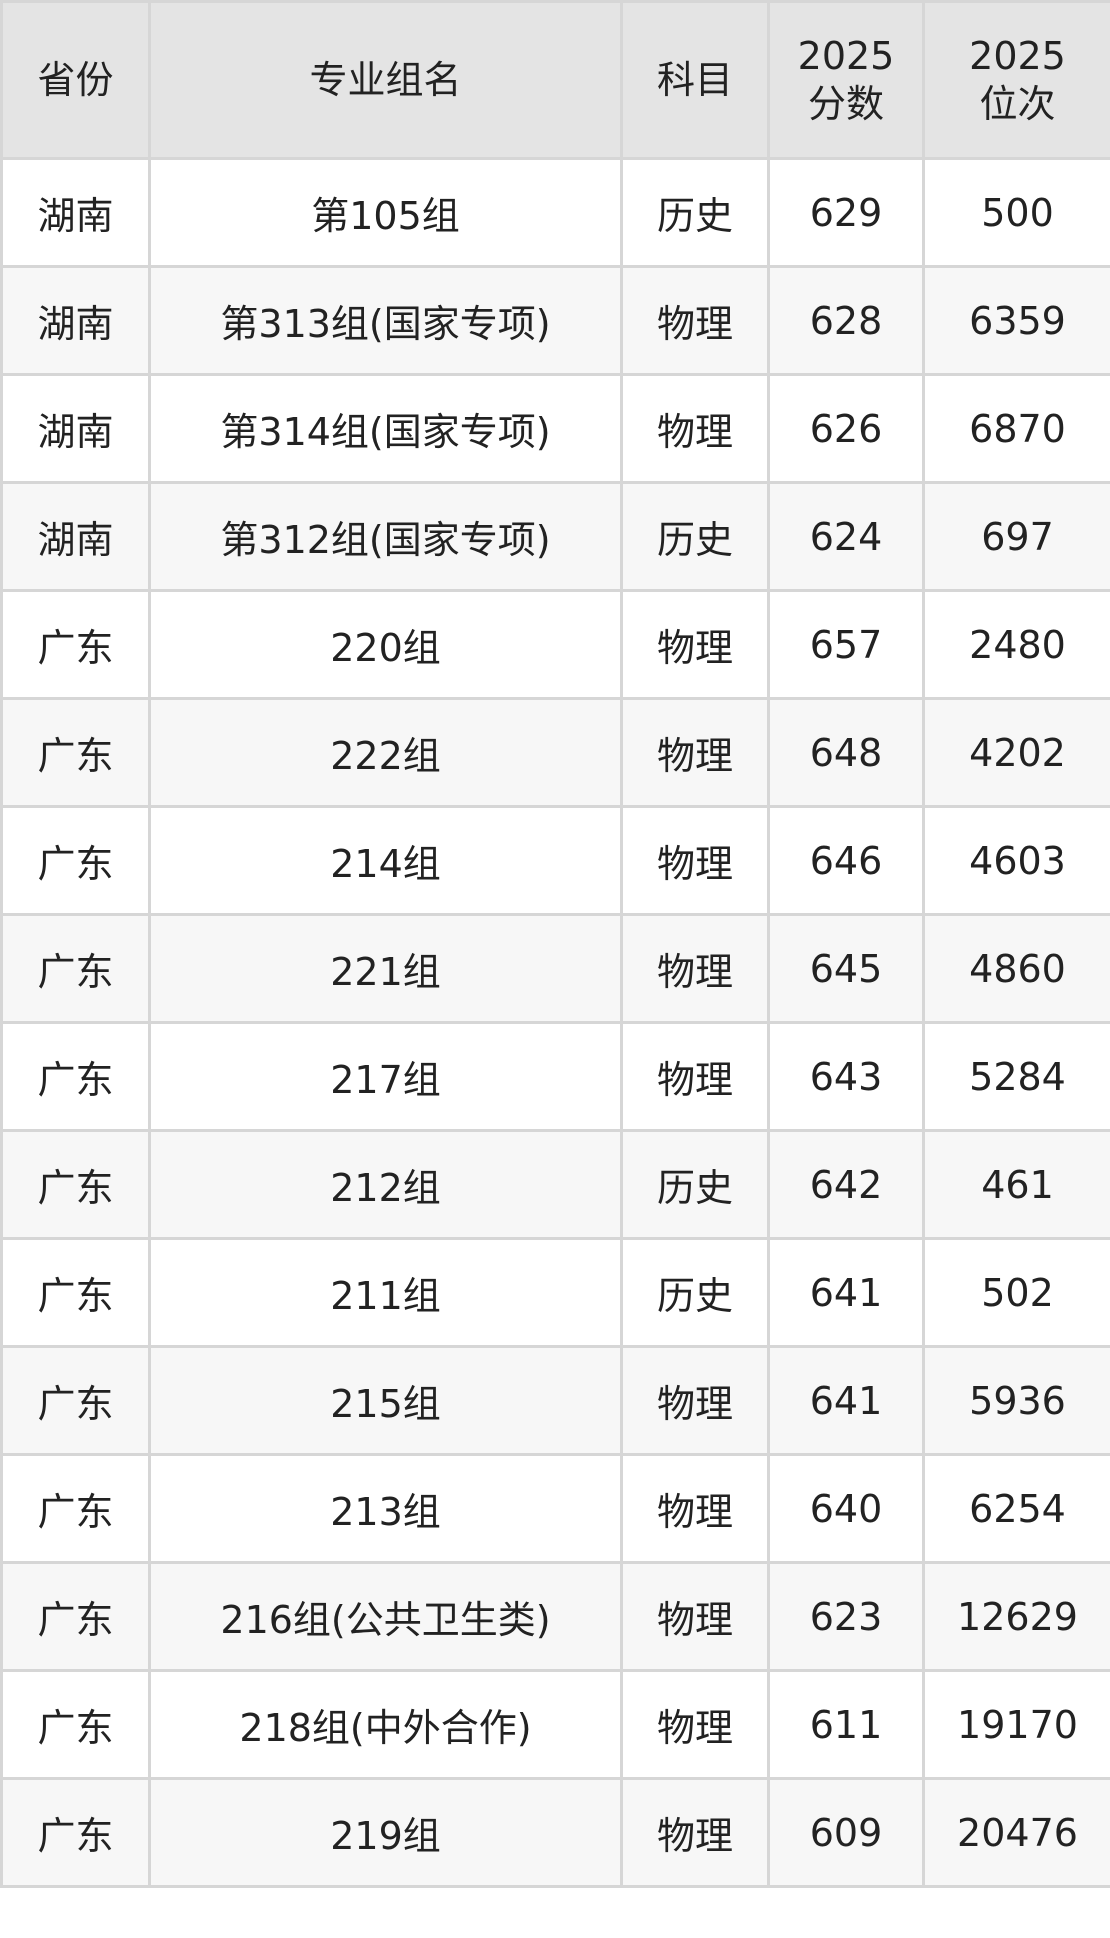  I want to click on group-name-cell: 第105组, so click(385, 212).